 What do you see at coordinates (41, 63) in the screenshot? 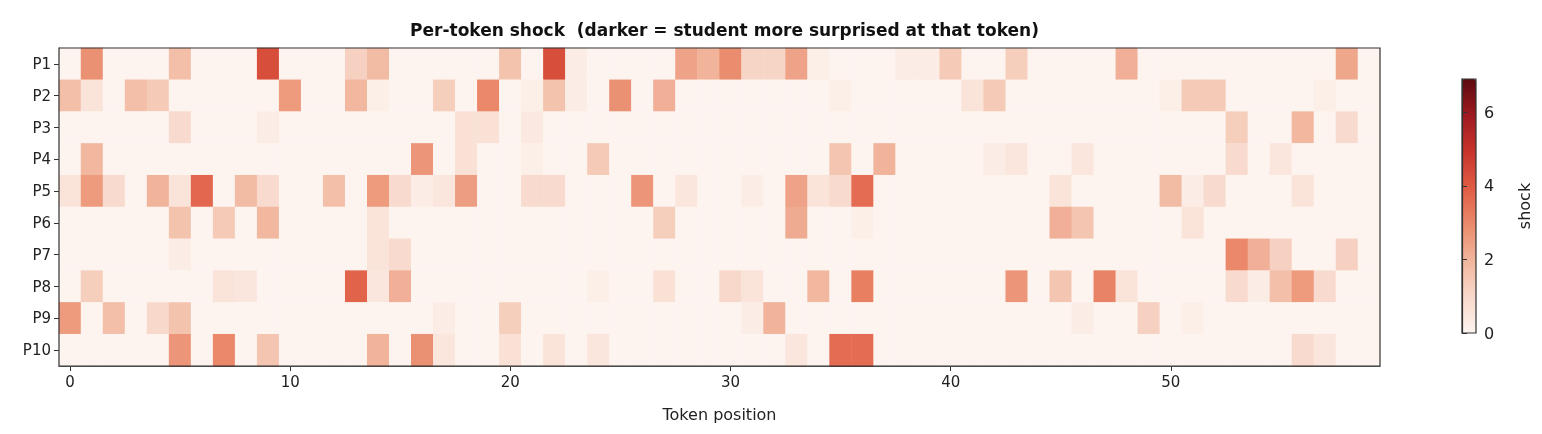
I see `y-tick-label: P1` at bounding box center [41, 63].